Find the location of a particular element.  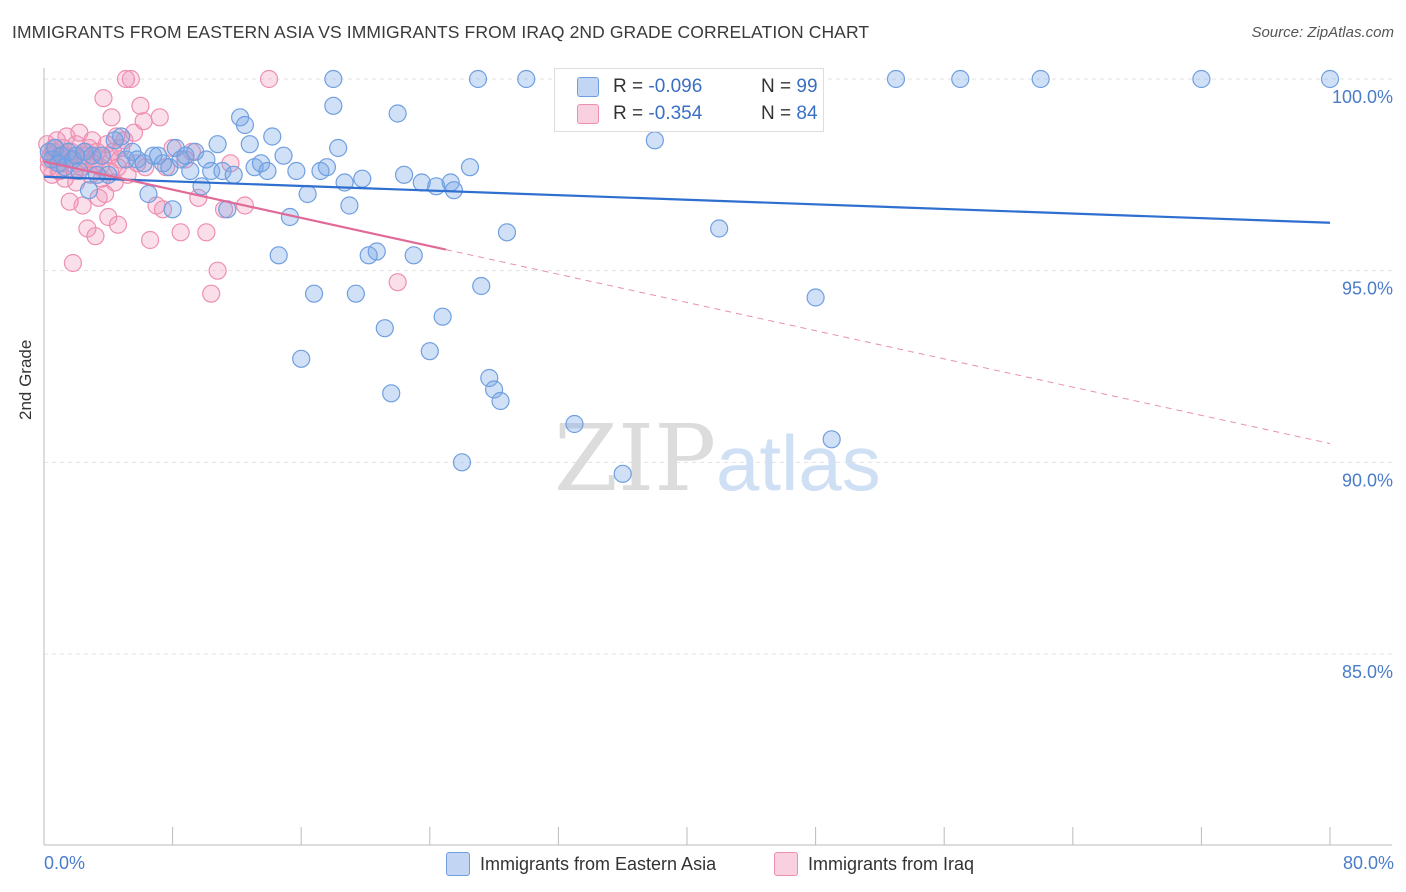

watermark-atlas: atlas is located at coordinates (798, 463).